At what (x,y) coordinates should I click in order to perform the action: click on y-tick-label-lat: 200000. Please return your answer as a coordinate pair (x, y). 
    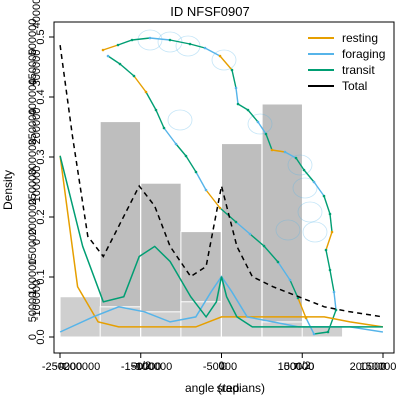
    Looking at the image, I should click on (37, 126).